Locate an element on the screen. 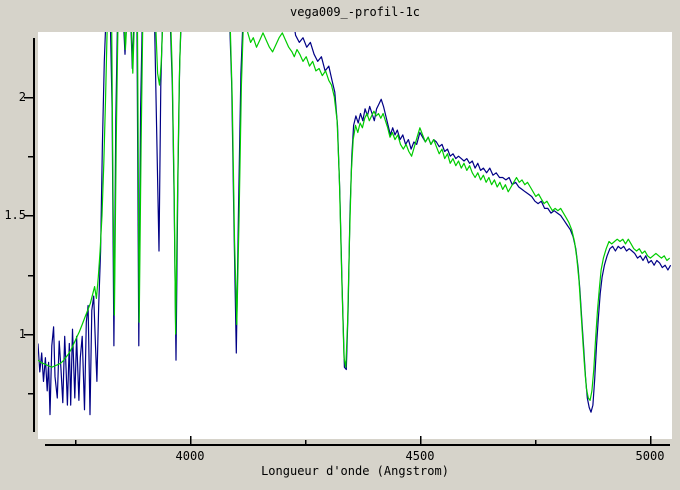  y-tick-label: 2 is located at coordinates (22, 97).